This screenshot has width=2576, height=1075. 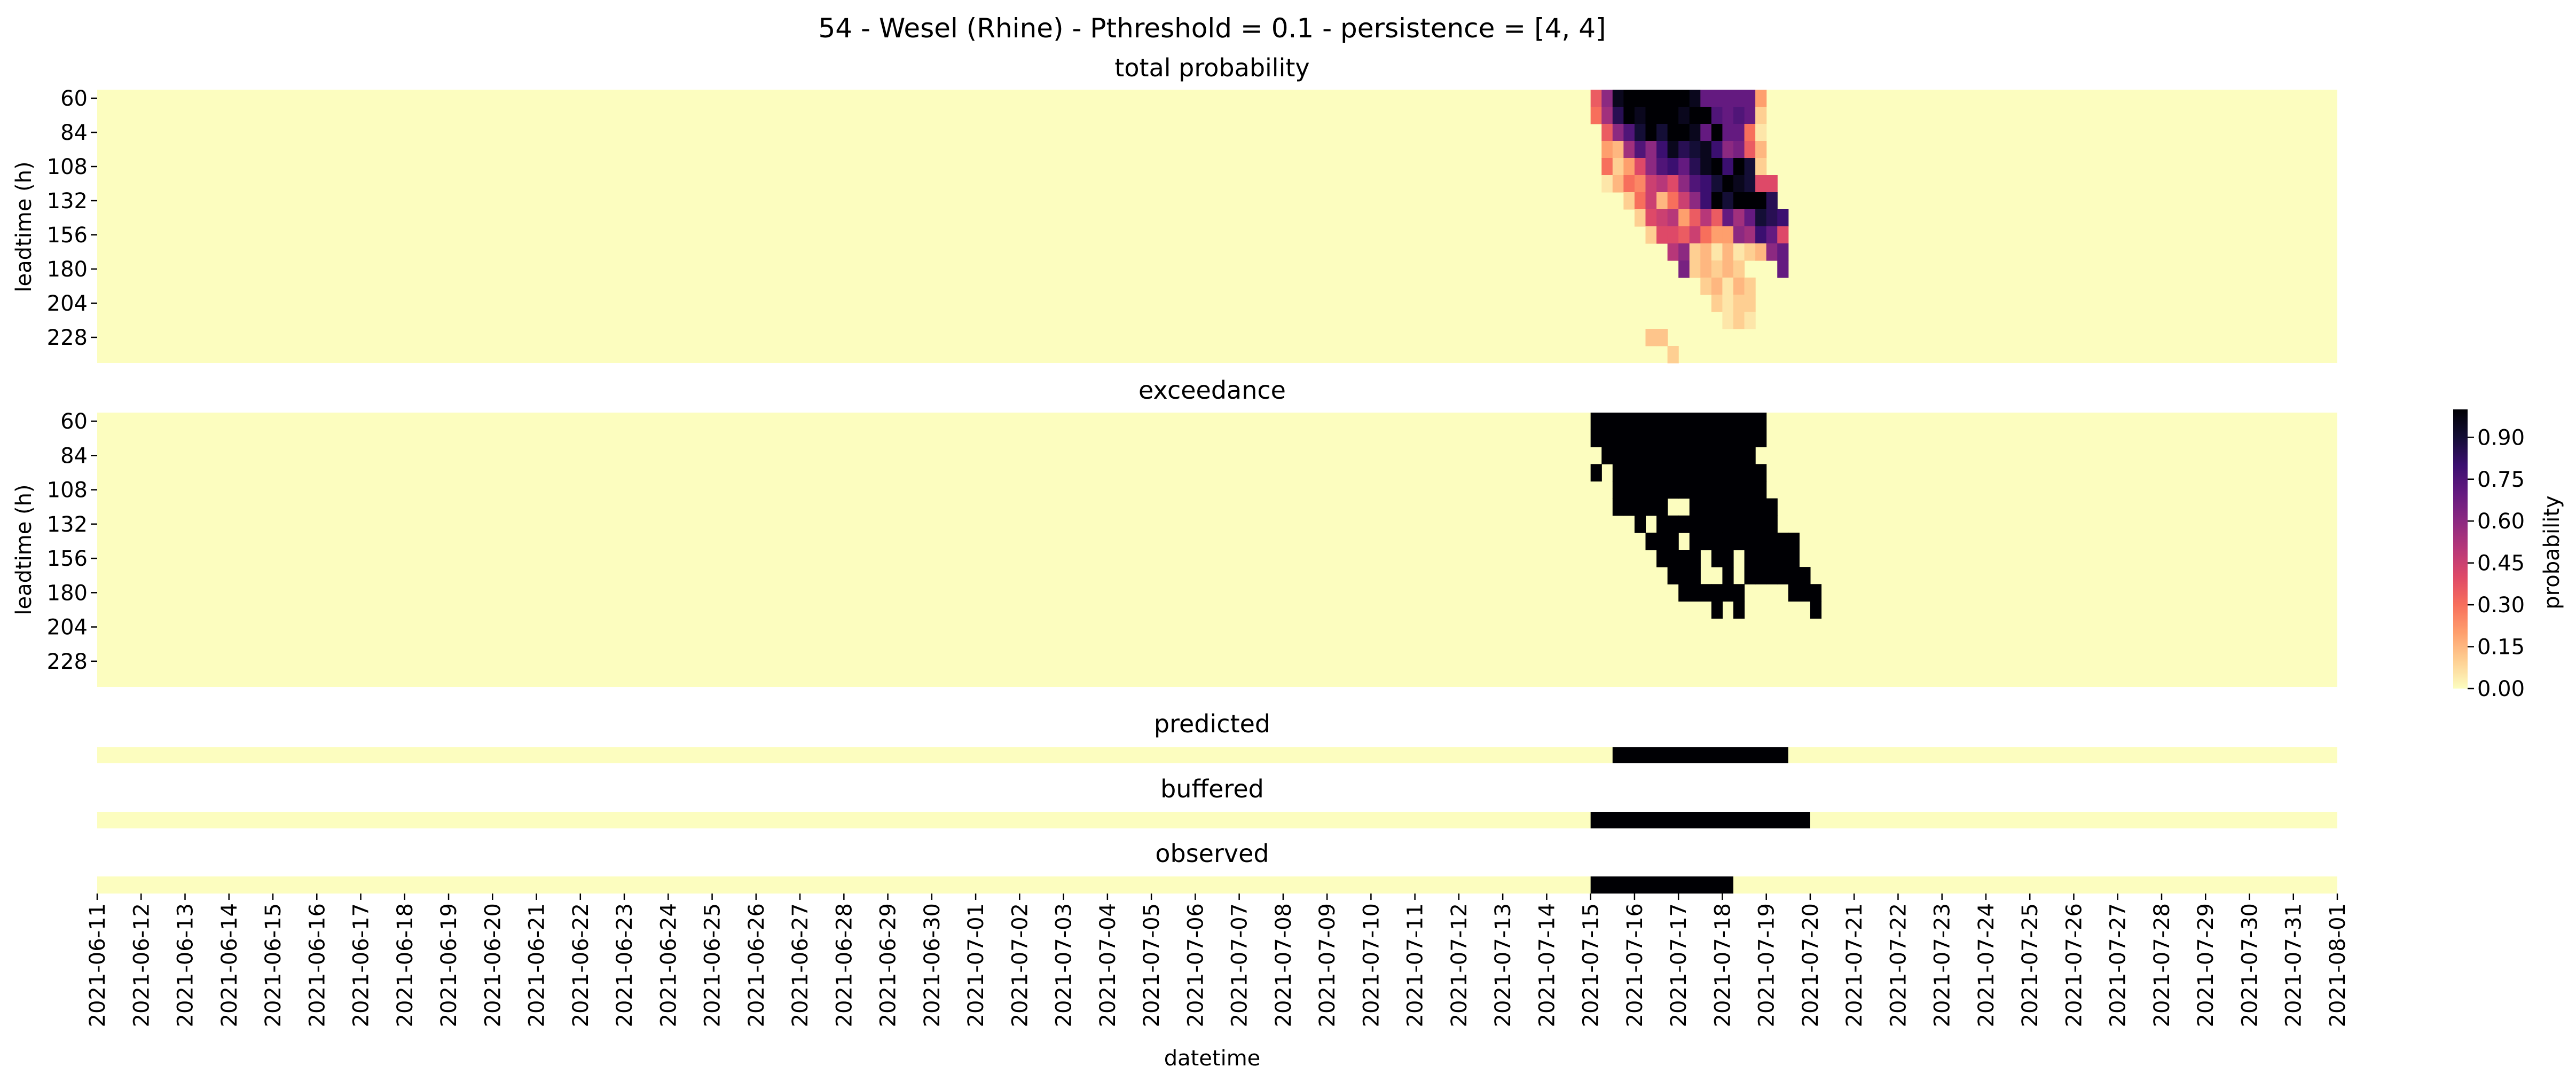 I want to click on event-bar, so click(x=1700, y=820).